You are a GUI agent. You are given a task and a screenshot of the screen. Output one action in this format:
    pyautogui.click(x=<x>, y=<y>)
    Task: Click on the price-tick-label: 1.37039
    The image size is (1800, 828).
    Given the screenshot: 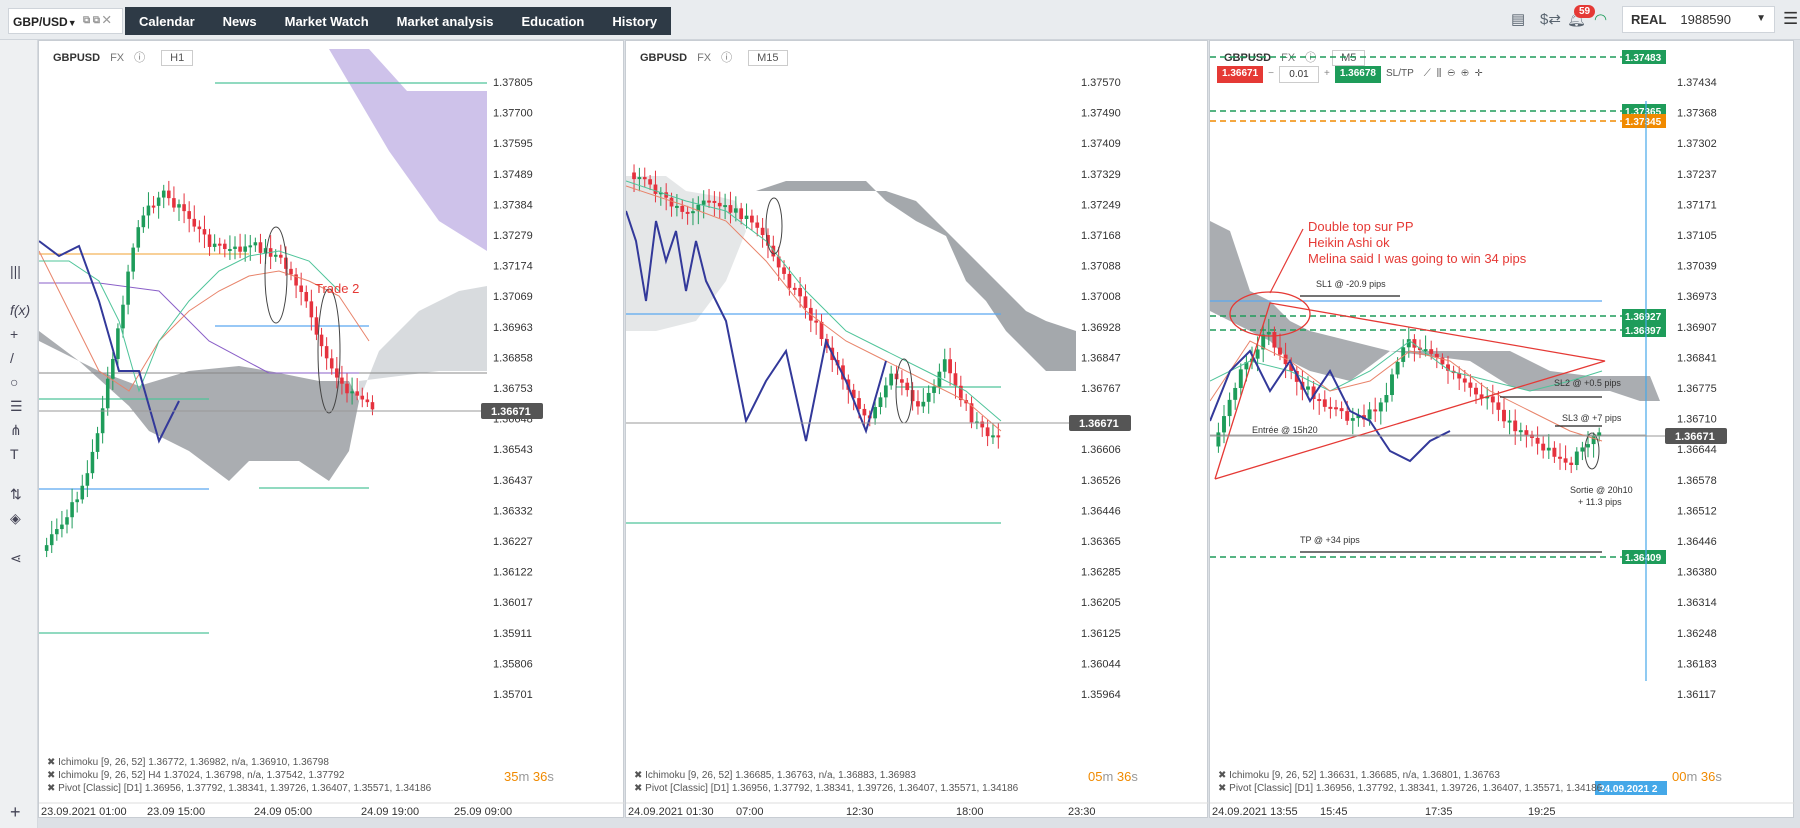 What is the action you would take?
    pyautogui.click(x=1697, y=267)
    